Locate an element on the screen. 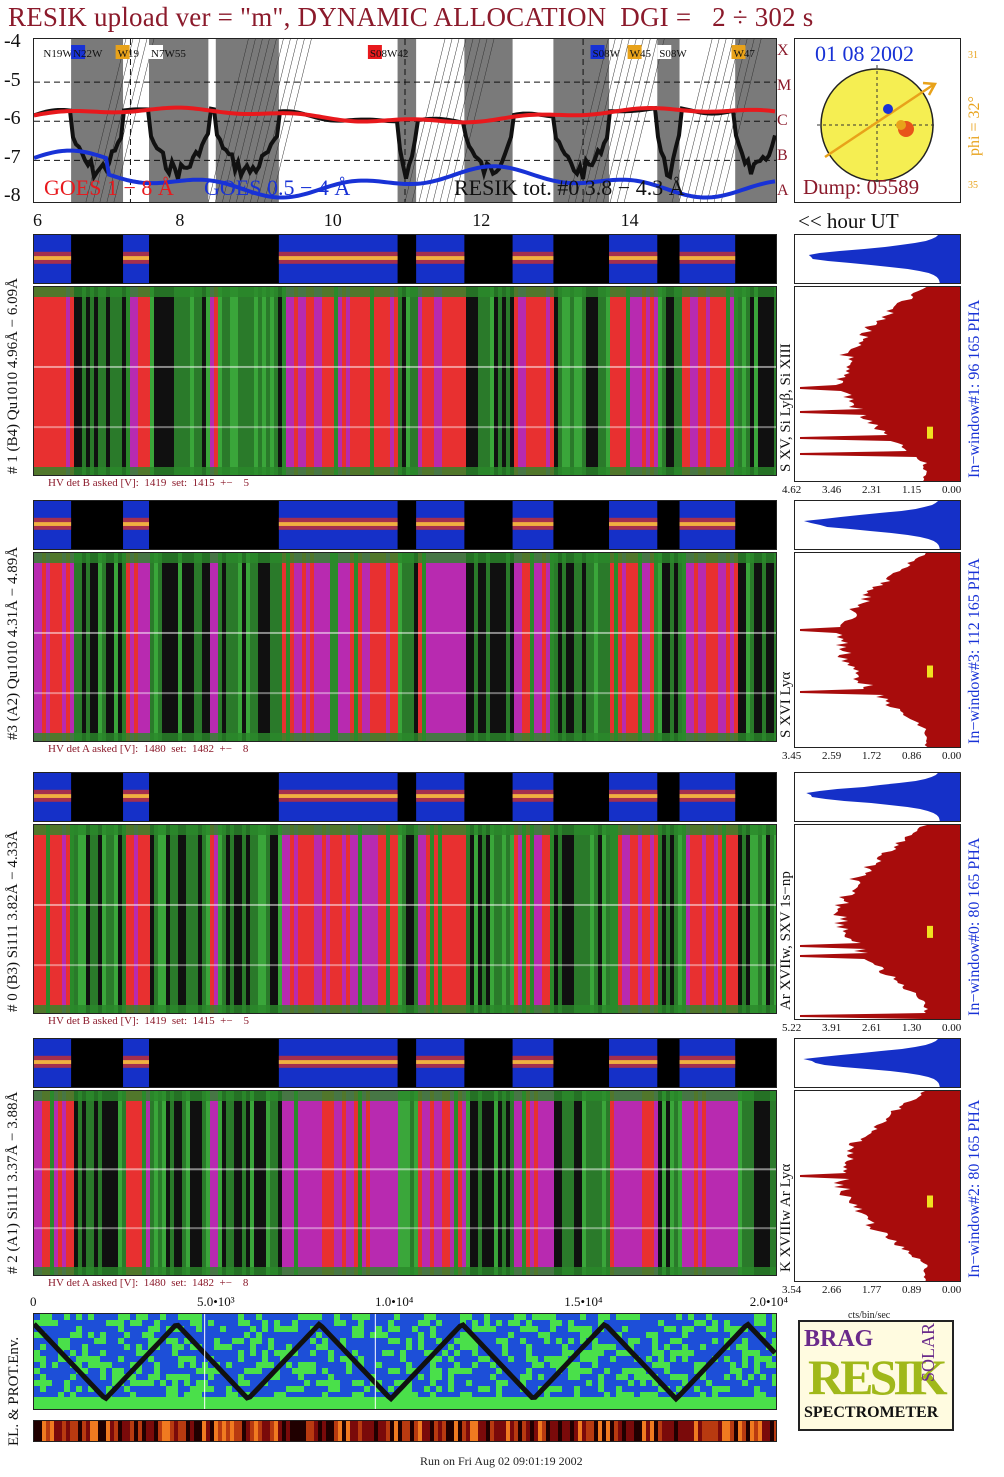 This screenshot has height=1477, width=1004. environment-panel is located at coordinates (405, 1361).